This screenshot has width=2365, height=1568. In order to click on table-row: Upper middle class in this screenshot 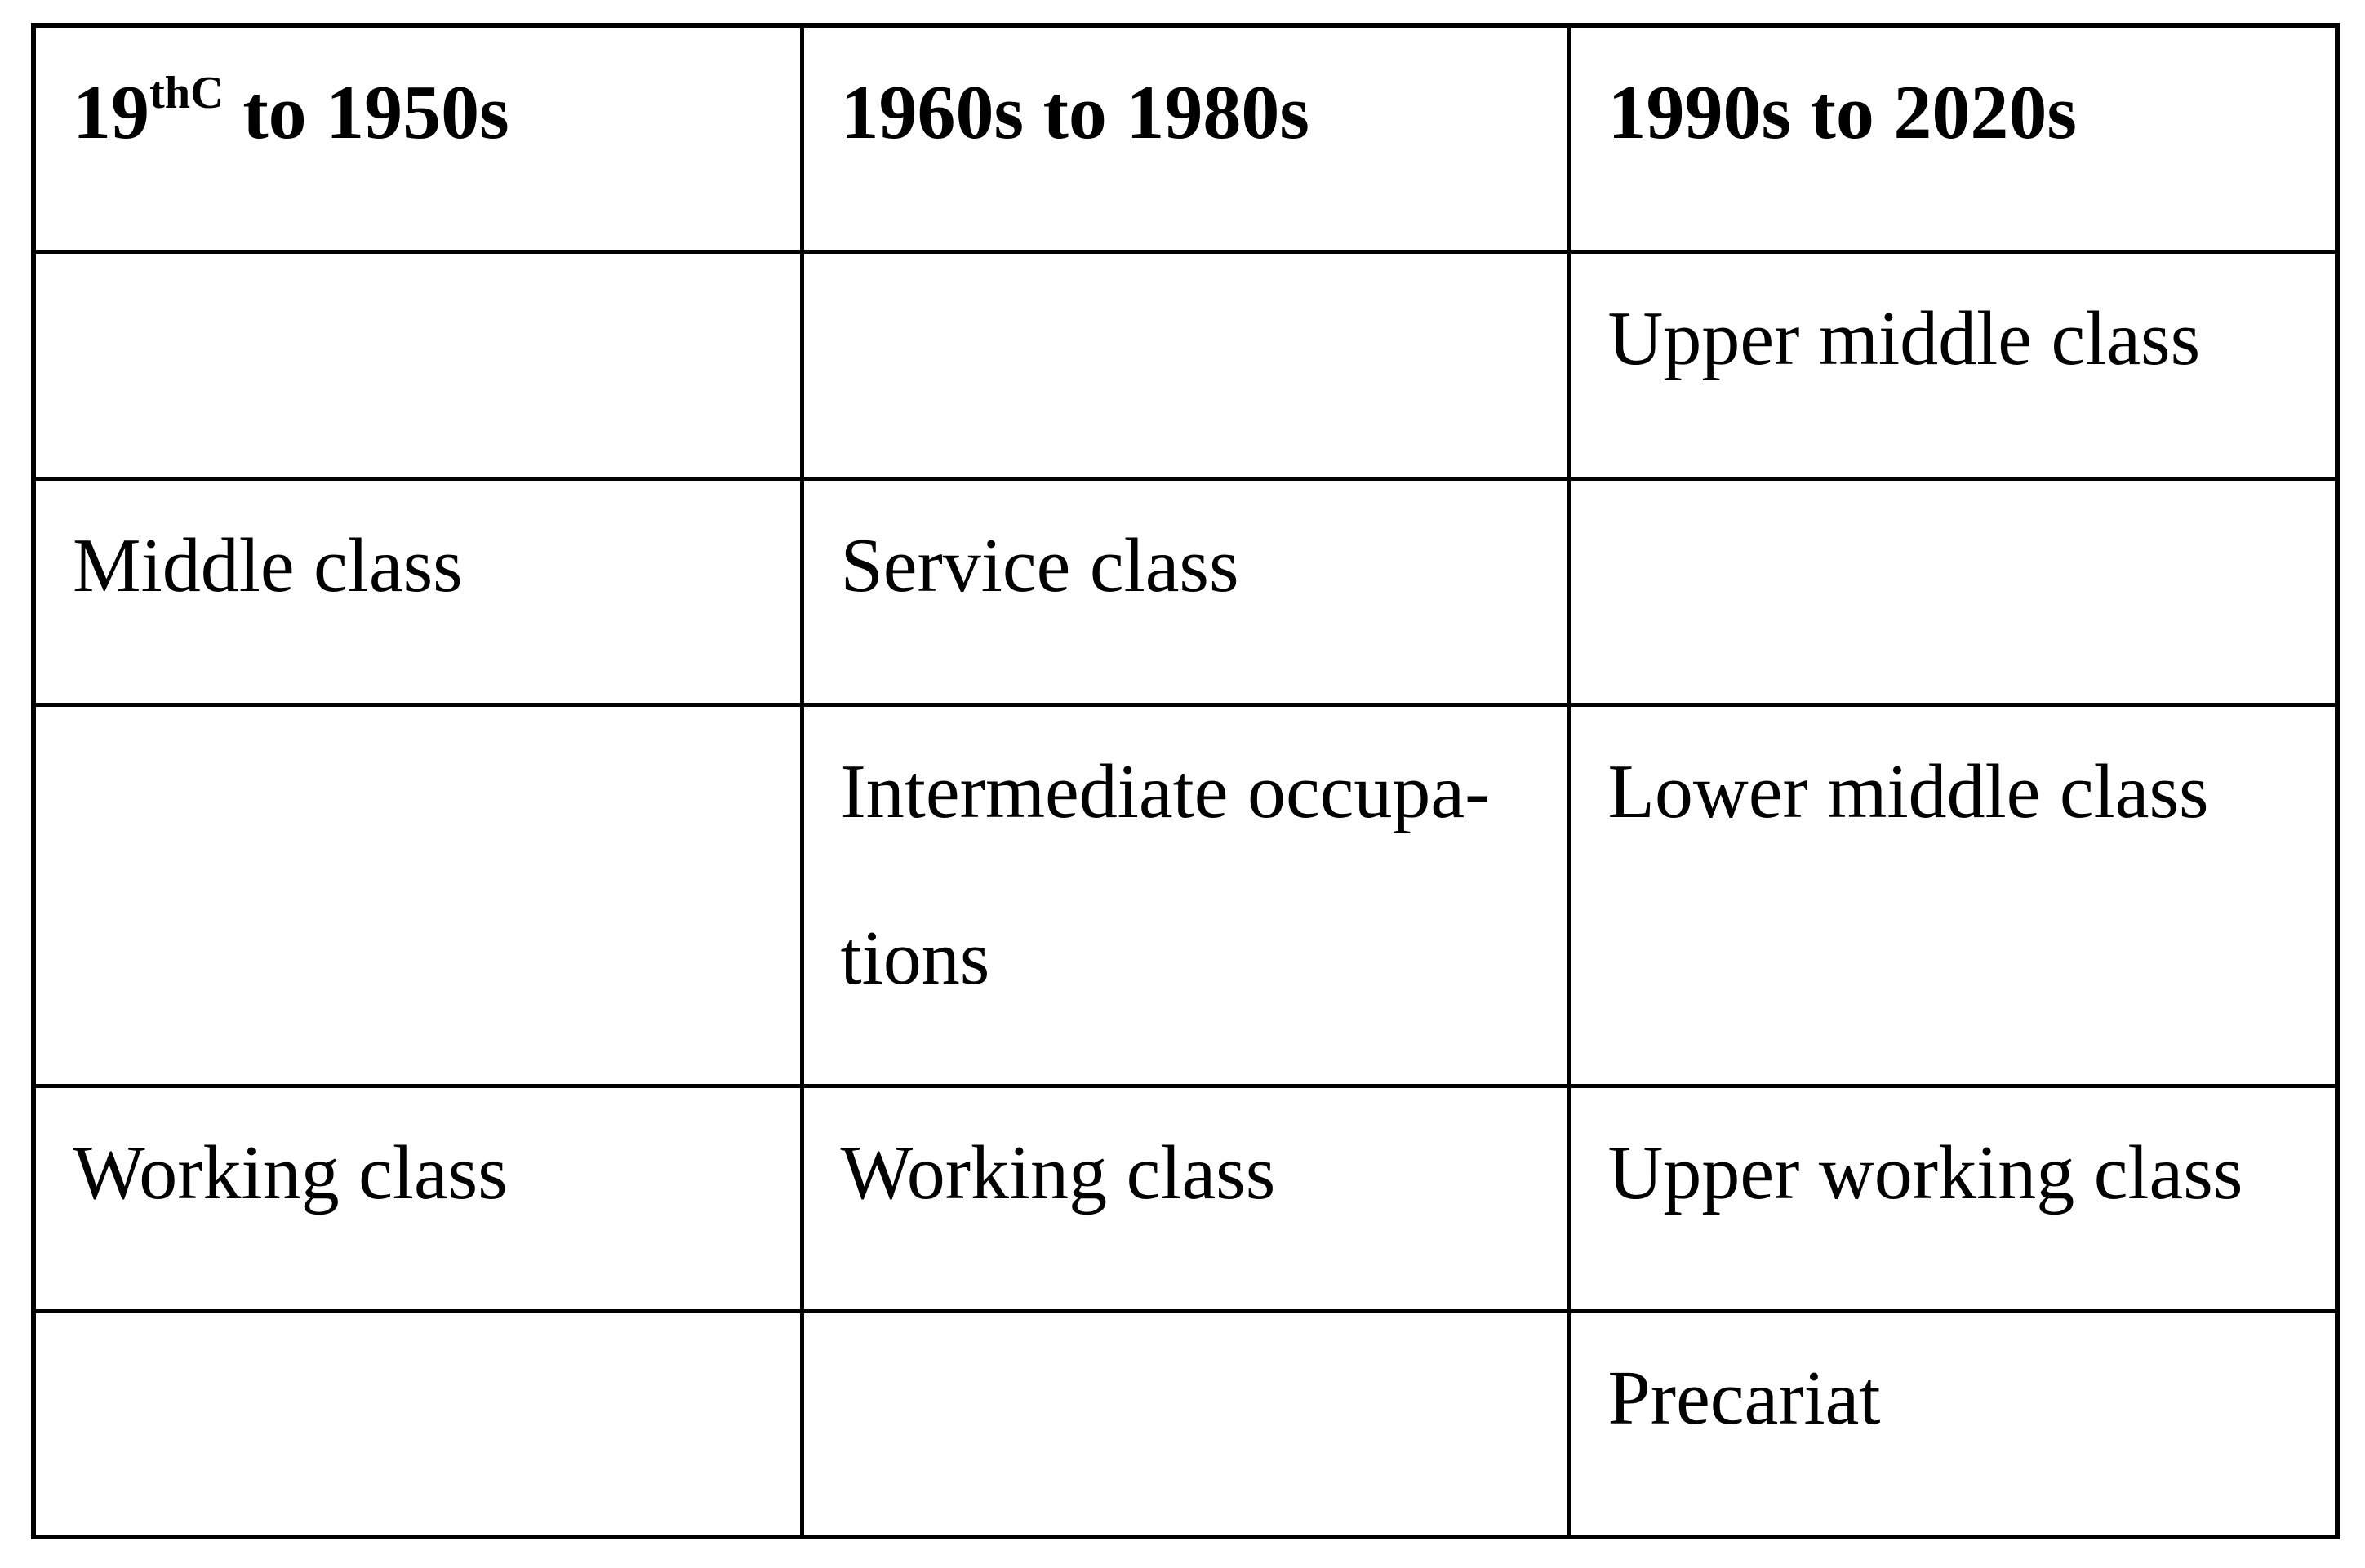, I will do `click(1185, 365)`.